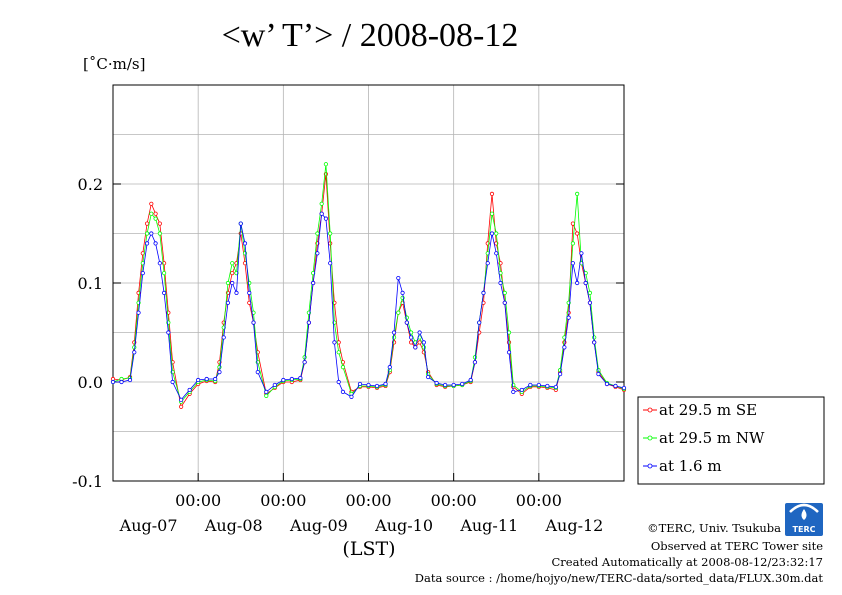  Describe the element at coordinates (704, 438) in the screenshot. I see `legend-item: at 29.5 m NW` at that location.